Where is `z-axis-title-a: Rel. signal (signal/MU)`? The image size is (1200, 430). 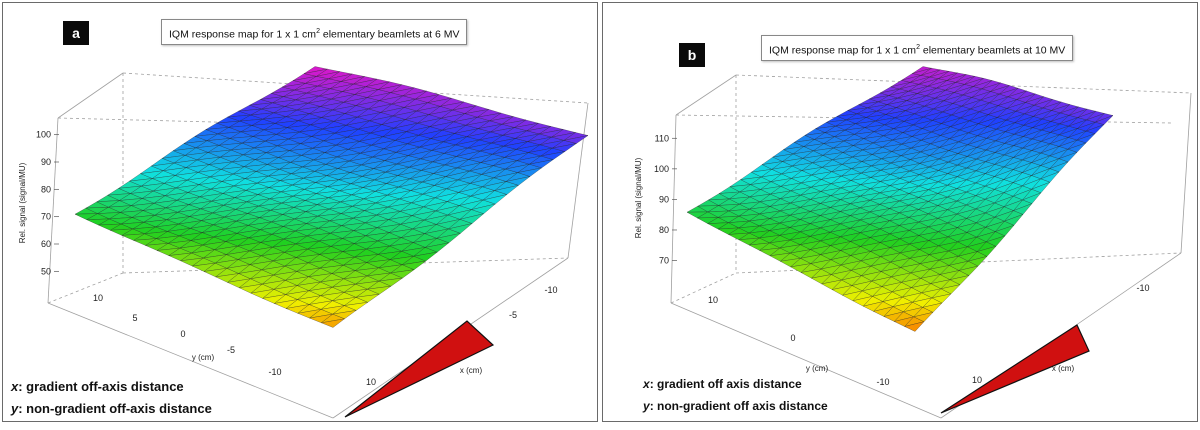
z-axis-title-a: Rel. signal (signal/MU) is located at coordinates (22, 202).